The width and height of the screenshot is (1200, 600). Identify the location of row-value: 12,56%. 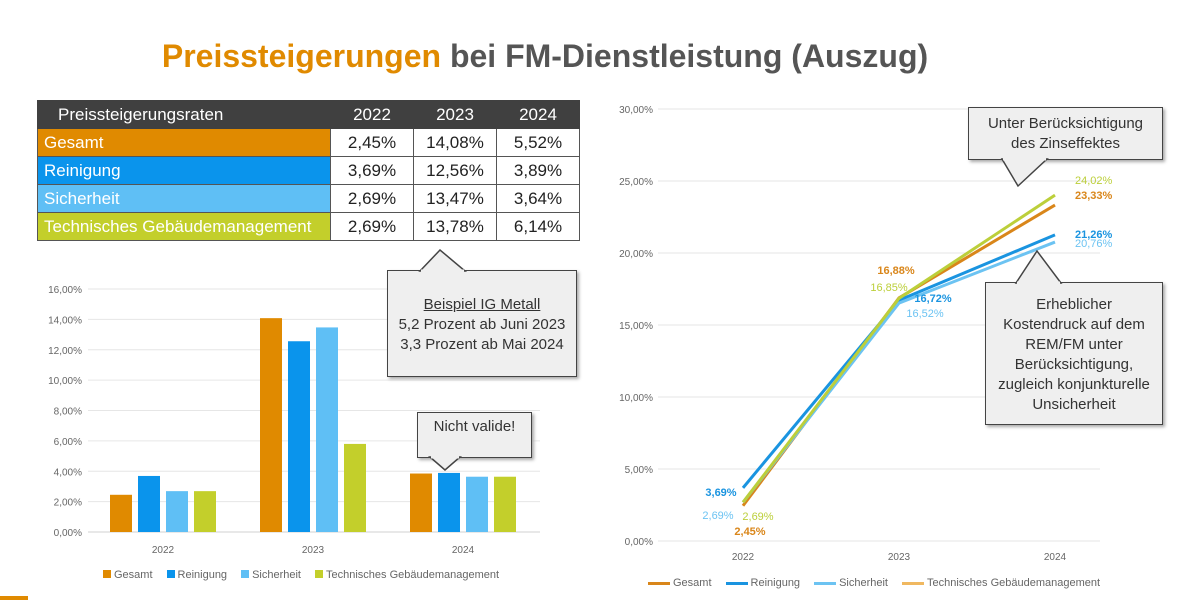
(455, 170).